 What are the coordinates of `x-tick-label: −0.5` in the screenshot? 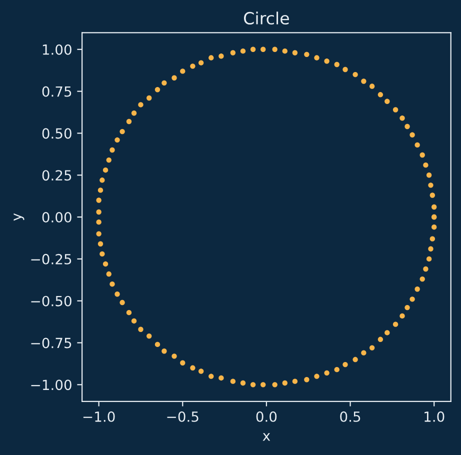 It's located at (182, 416).